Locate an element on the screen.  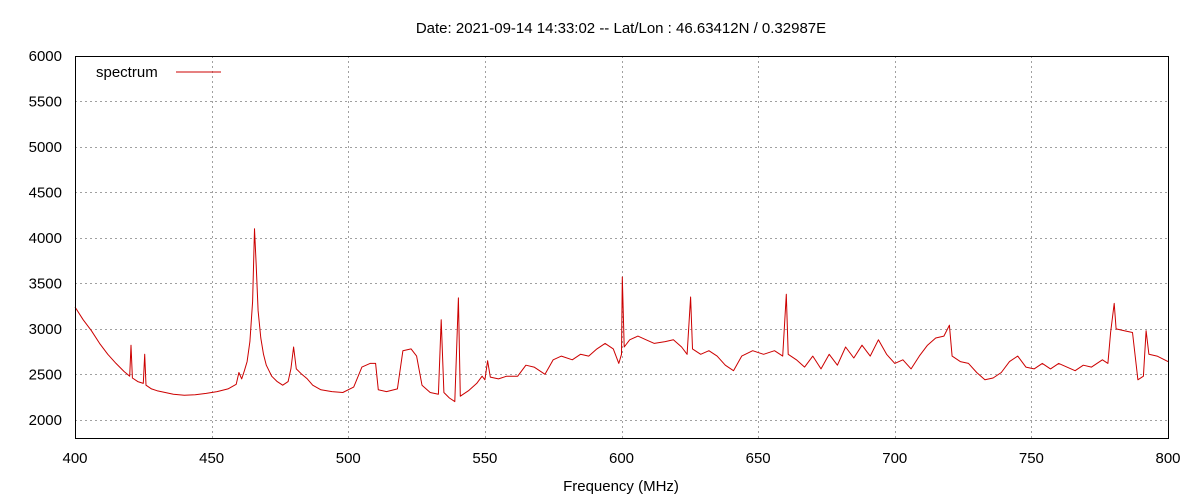
x-tick-label: 500 is located at coordinates (348, 458).